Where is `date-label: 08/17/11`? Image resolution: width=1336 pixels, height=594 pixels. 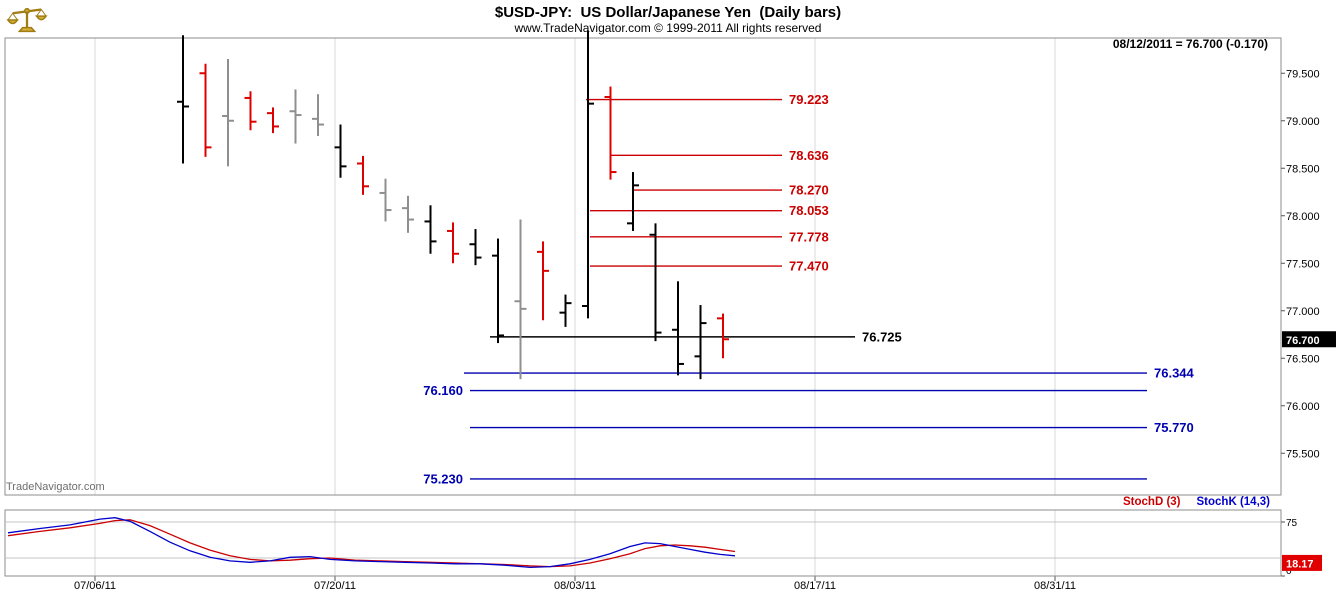
date-label: 08/17/11 is located at coordinates (815, 586).